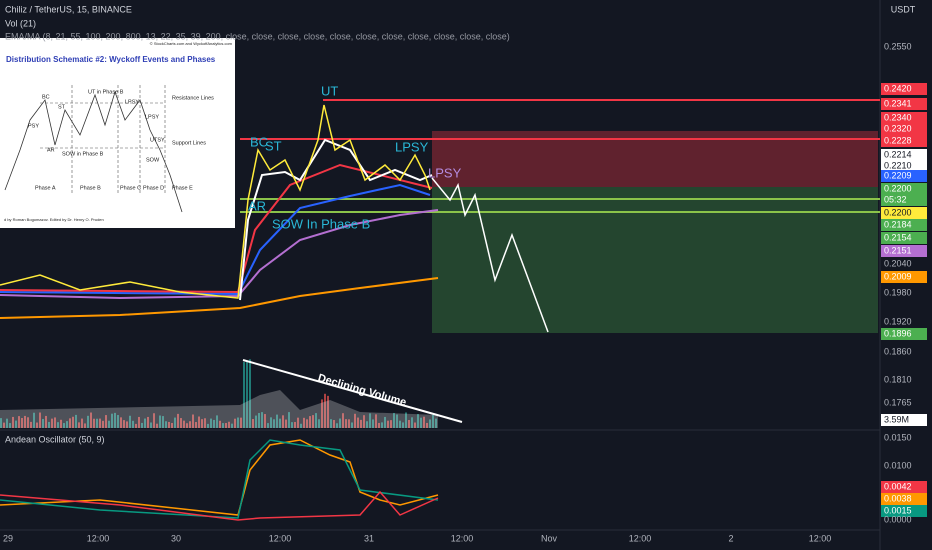 This screenshot has width=932, height=550. I want to click on trend-line, so click(352, 391).